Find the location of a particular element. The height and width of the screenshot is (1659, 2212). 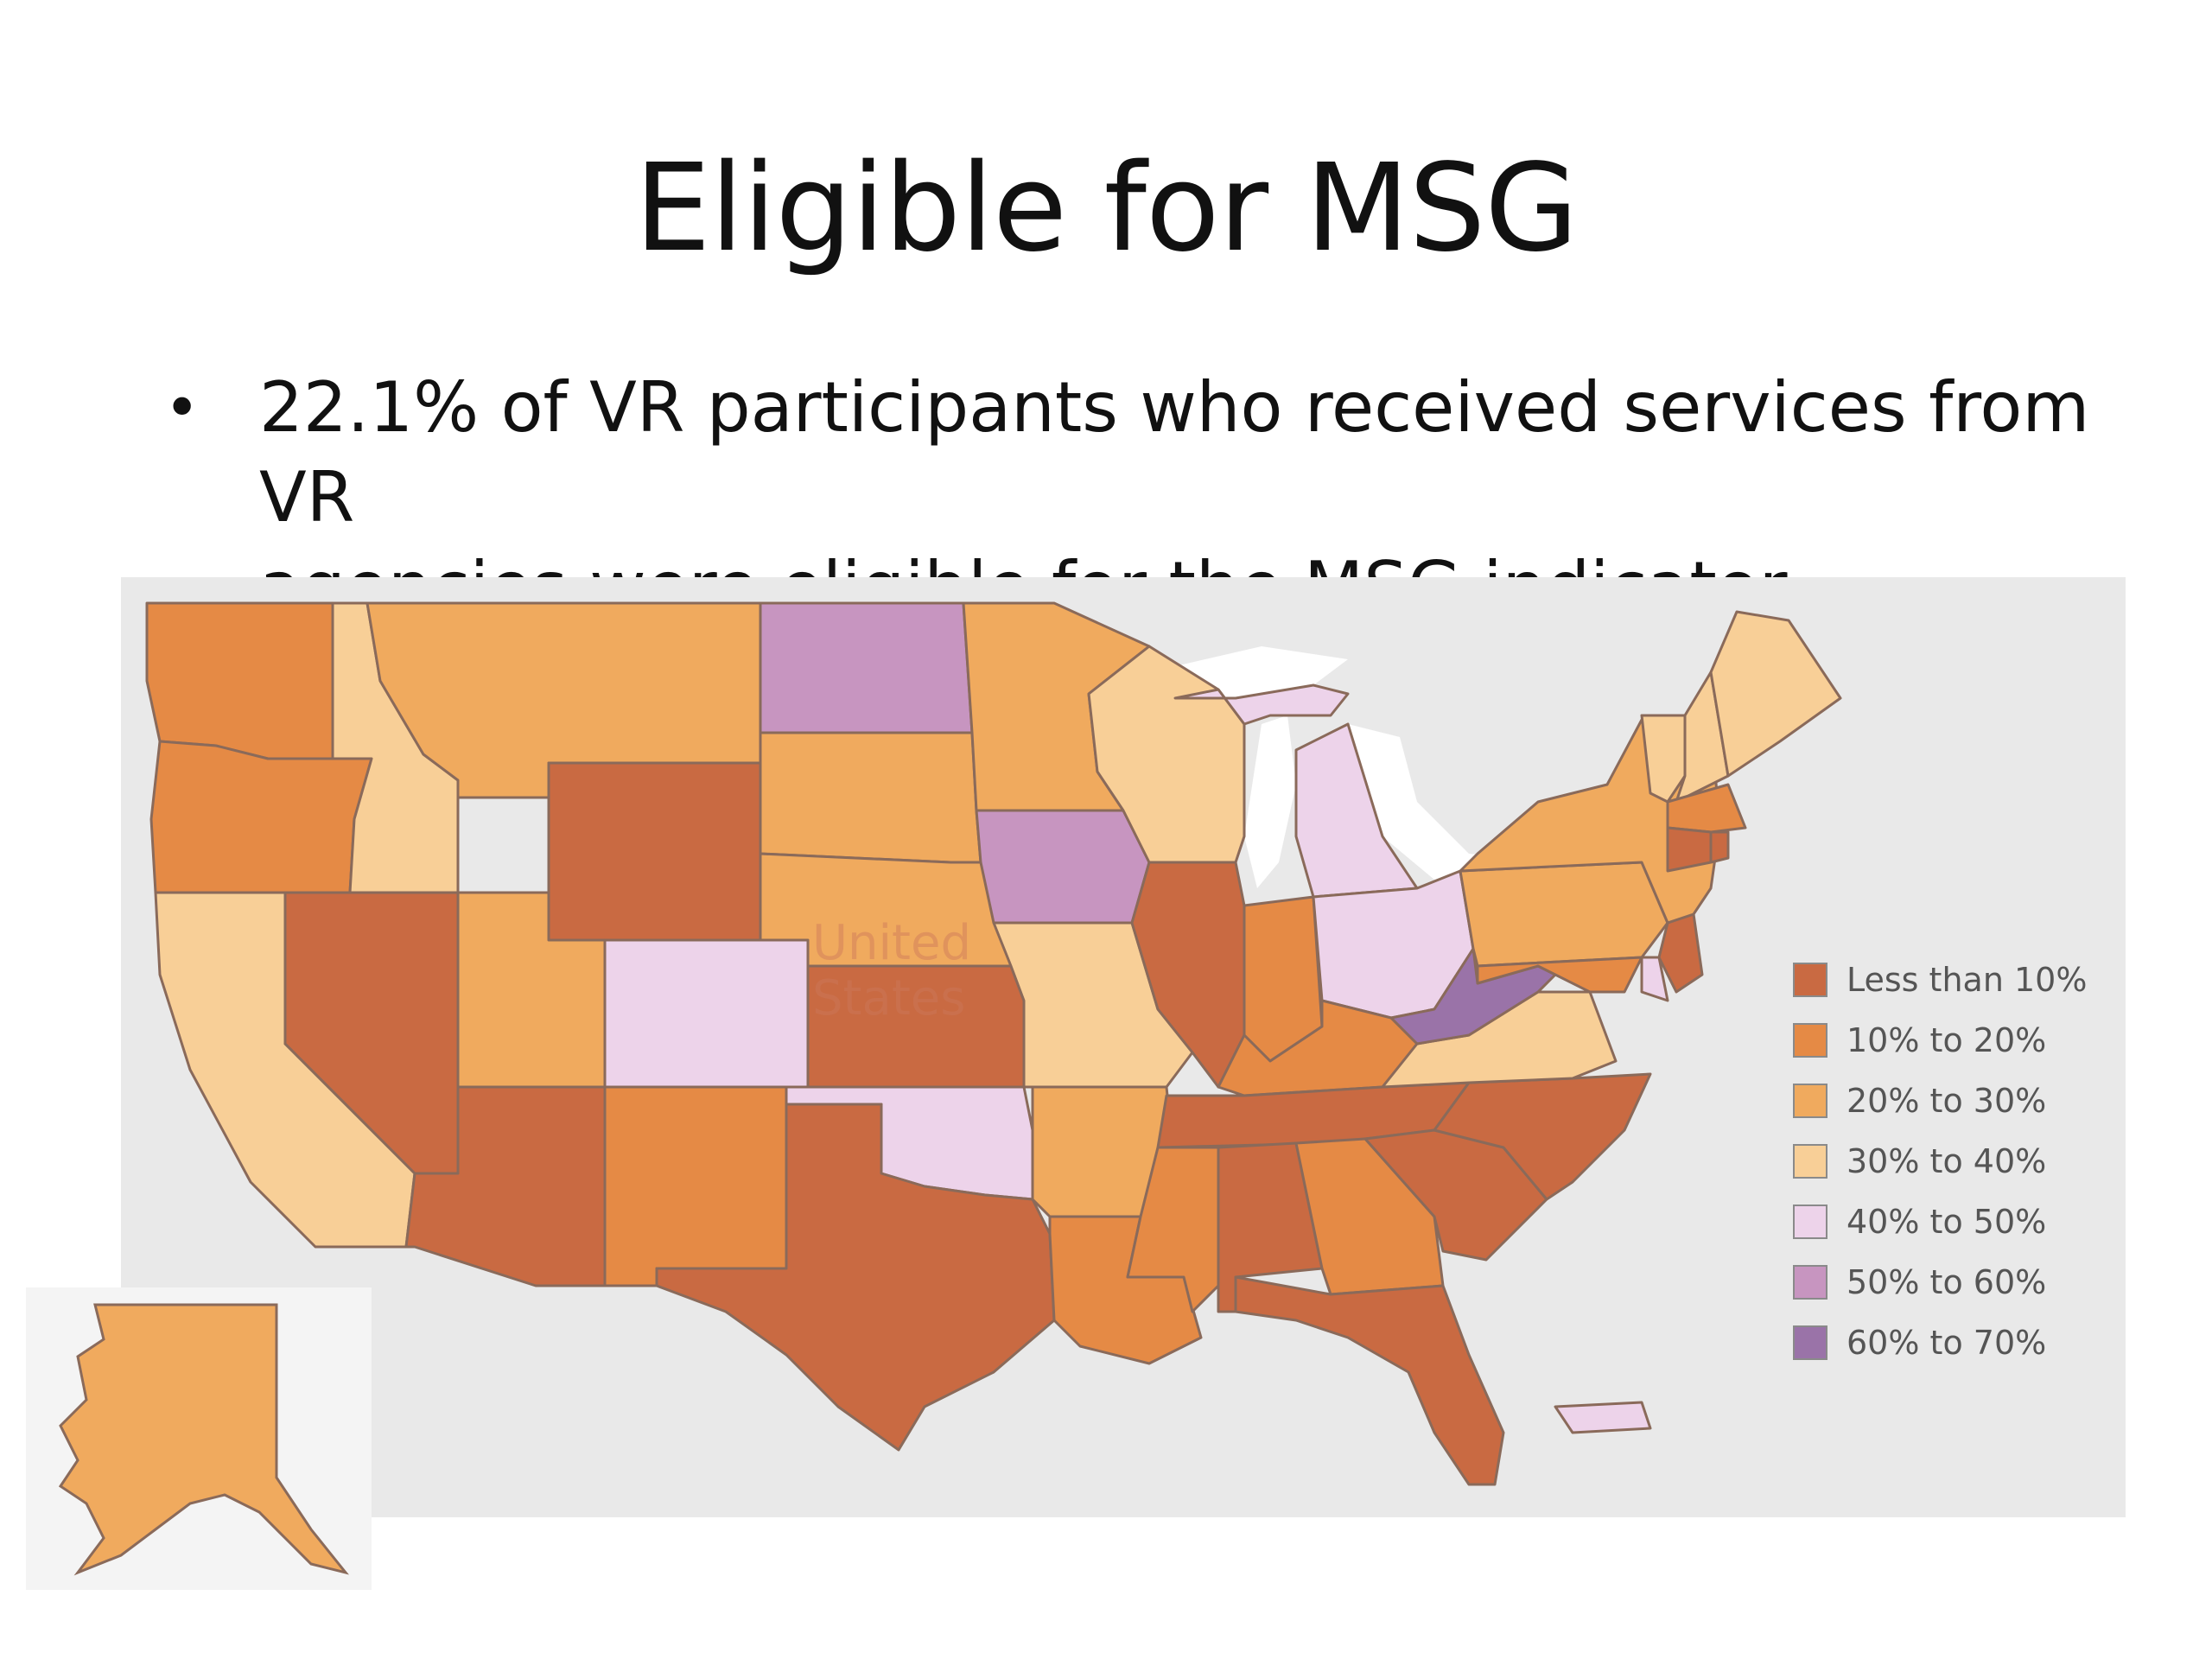

country-label: United States is located at coordinates (891, 971).